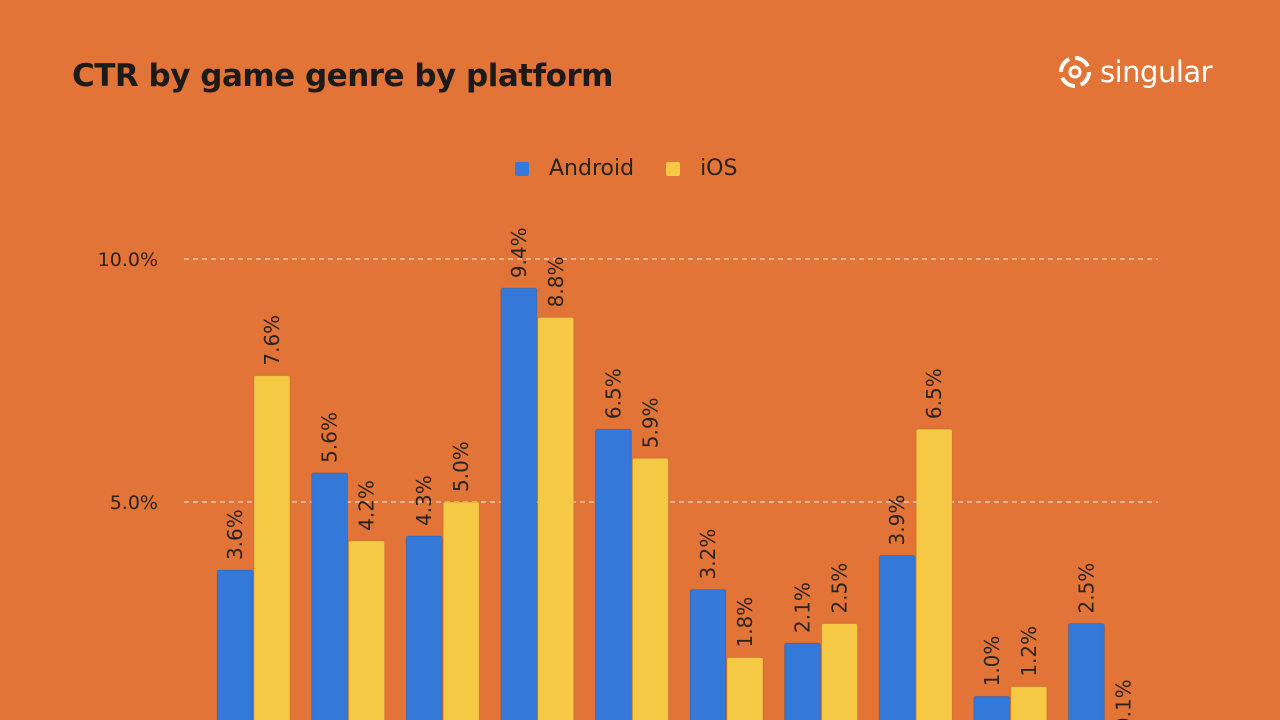  What do you see at coordinates (934, 393) in the screenshot?
I see `data-label-ios: 6.5%` at bounding box center [934, 393].